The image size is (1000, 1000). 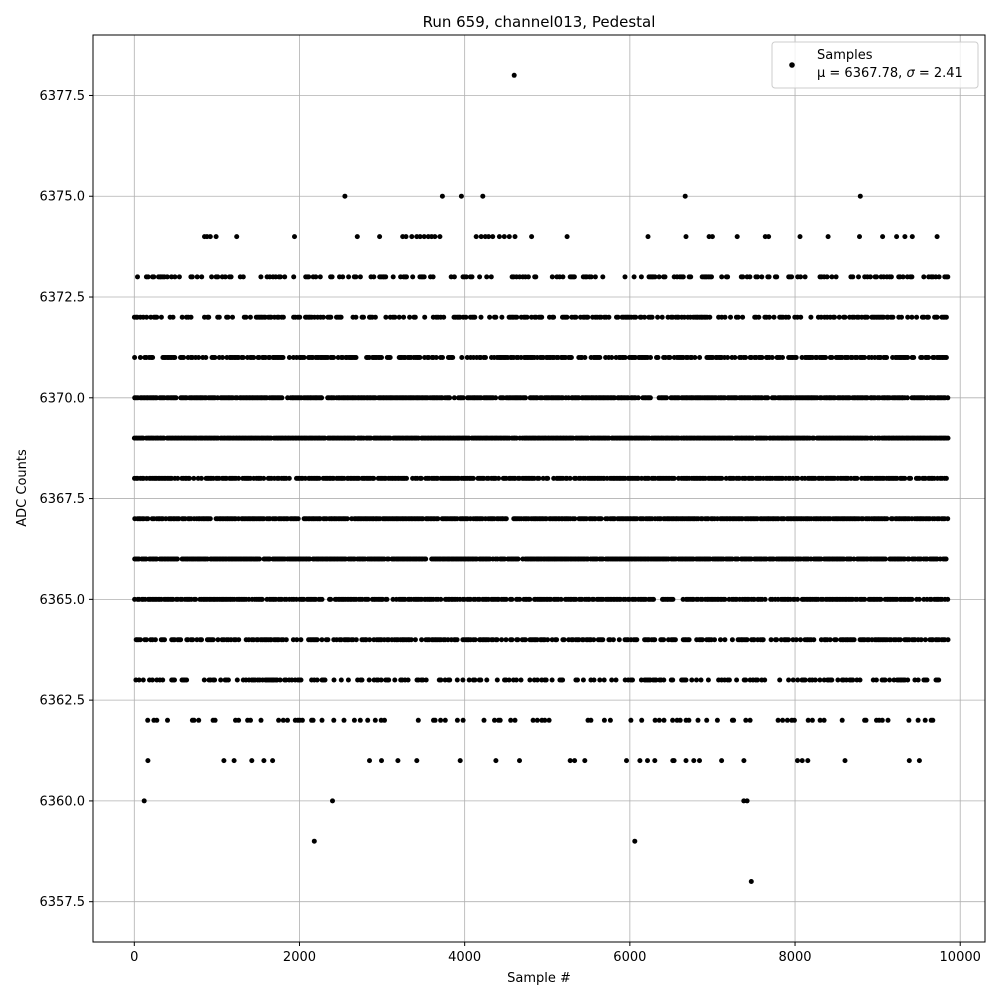 I want to click on y-tick-label: 6370.0, so click(x=63, y=398).